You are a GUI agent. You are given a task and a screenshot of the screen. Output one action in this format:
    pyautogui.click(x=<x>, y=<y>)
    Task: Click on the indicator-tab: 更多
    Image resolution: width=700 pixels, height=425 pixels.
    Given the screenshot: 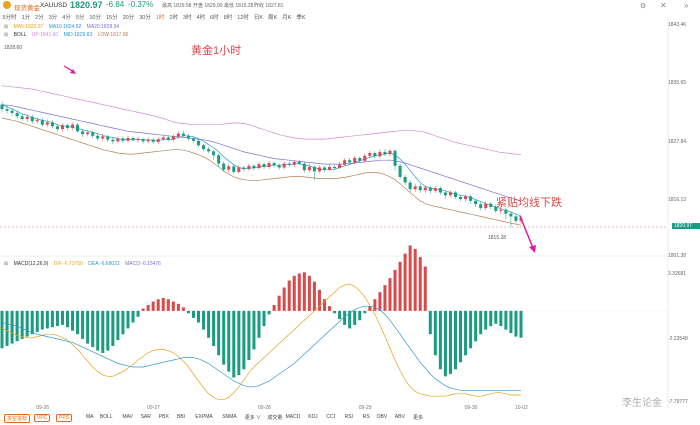 What is the action you would take?
    pyautogui.click(x=418, y=418)
    